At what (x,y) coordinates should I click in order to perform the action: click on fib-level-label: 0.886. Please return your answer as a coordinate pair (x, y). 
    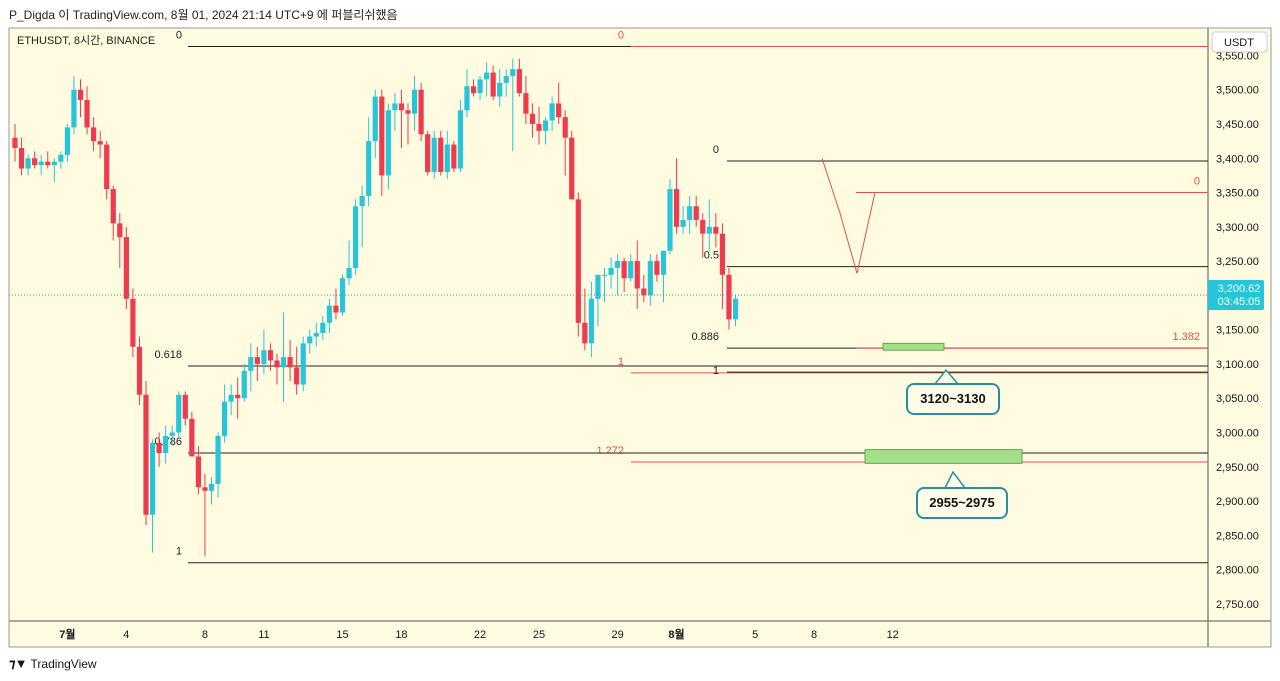
    Looking at the image, I should click on (705, 337).